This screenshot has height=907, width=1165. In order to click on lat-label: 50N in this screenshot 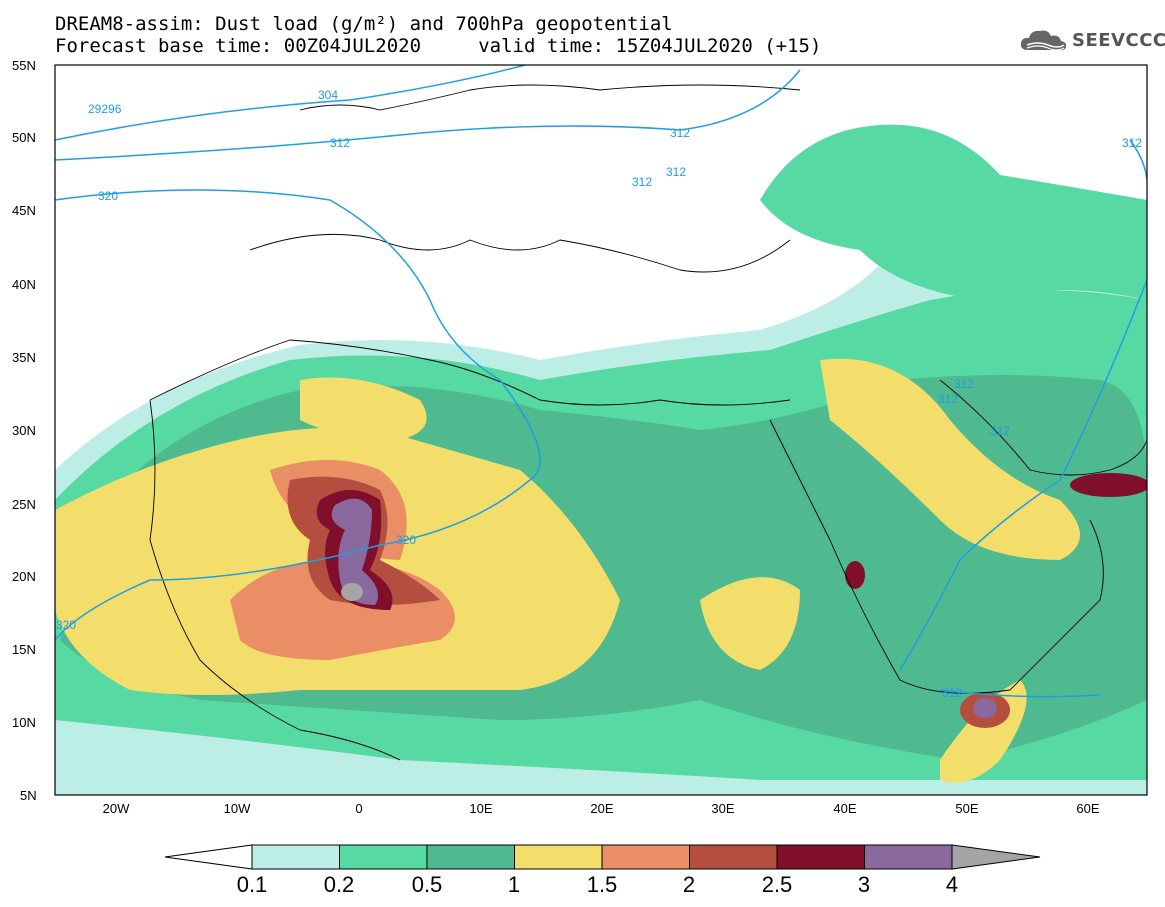, I will do `click(24, 137)`.